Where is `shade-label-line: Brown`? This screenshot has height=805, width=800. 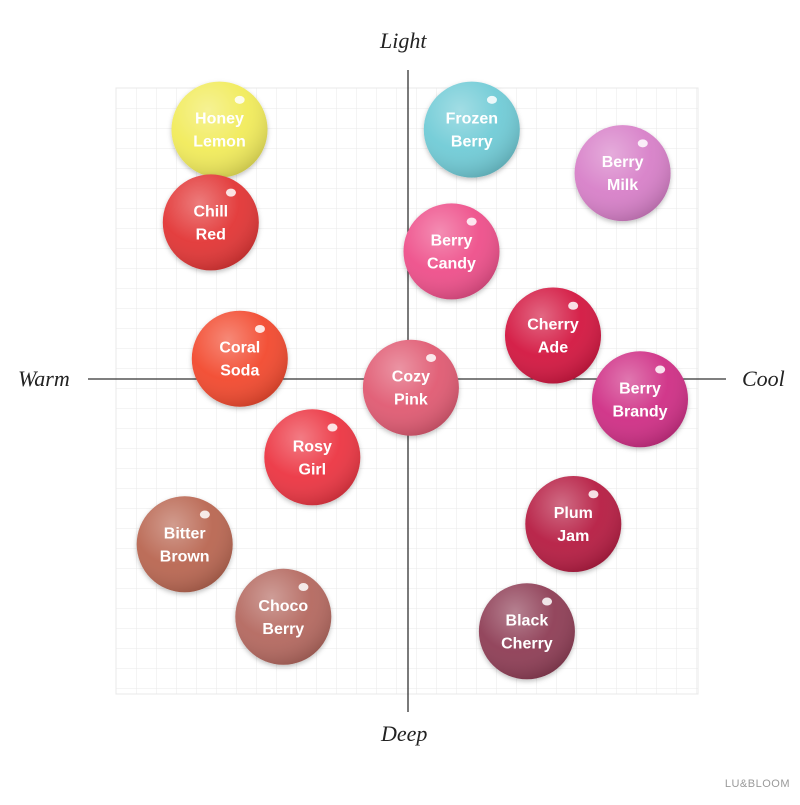
shade-label-line: Brown is located at coordinates (185, 556).